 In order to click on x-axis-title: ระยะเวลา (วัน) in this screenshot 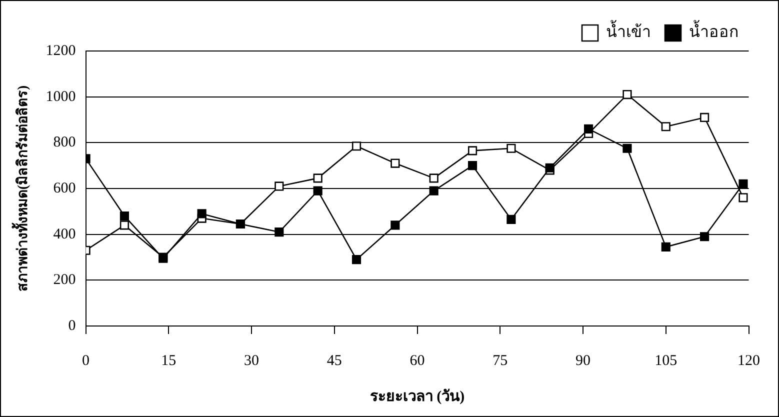, I will do `click(417, 396)`.